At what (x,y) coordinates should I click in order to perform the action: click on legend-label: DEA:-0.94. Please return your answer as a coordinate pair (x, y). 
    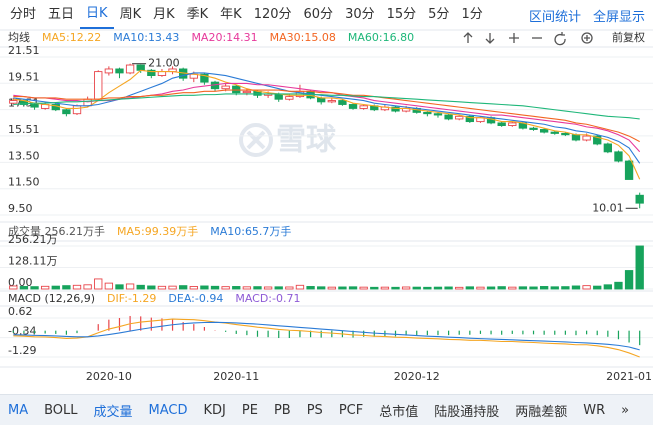
    Looking at the image, I should click on (195, 298).